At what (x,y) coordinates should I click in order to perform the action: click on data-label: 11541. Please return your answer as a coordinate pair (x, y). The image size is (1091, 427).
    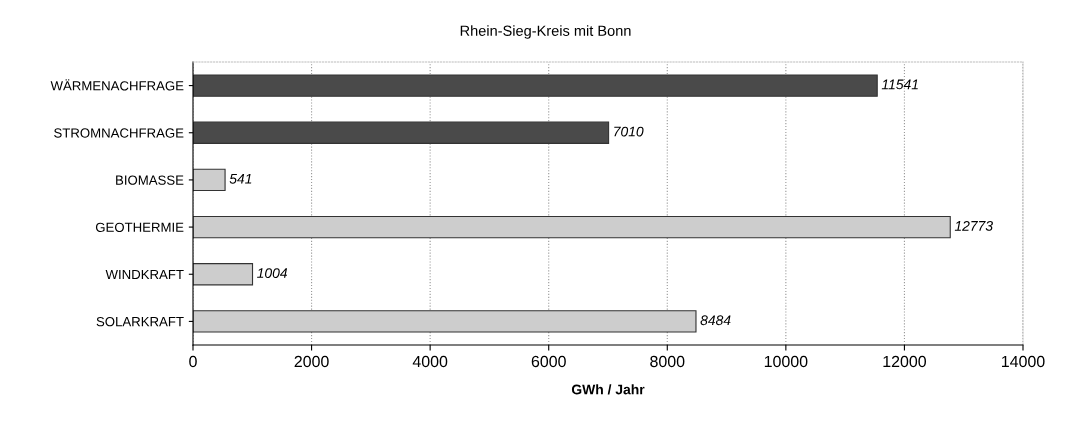
    Looking at the image, I should click on (899, 84).